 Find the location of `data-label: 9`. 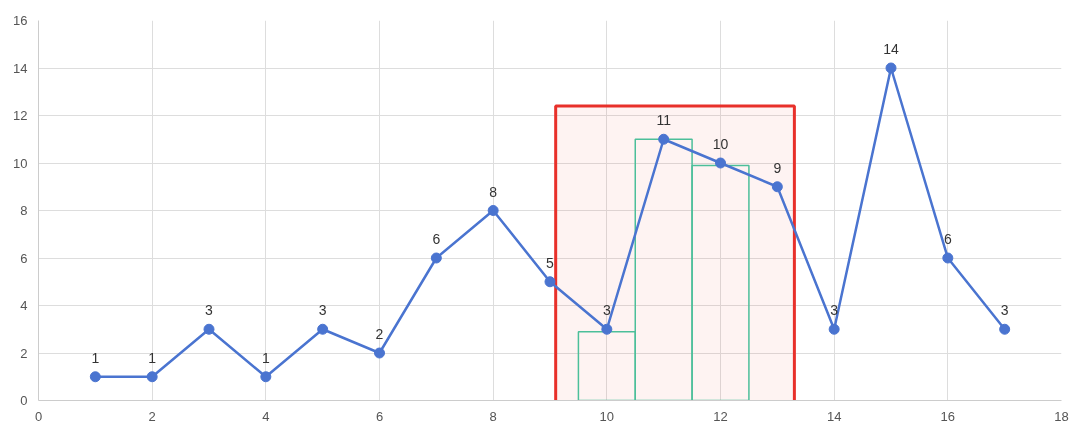

data-label: 9 is located at coordinates (777, 167).